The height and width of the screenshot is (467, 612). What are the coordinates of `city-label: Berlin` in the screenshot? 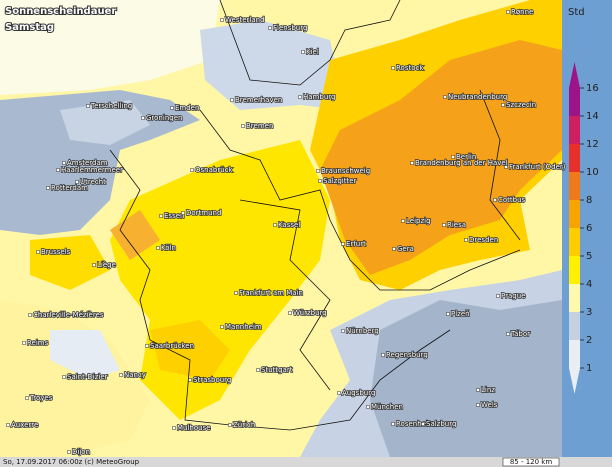 It's located at (466, 157).